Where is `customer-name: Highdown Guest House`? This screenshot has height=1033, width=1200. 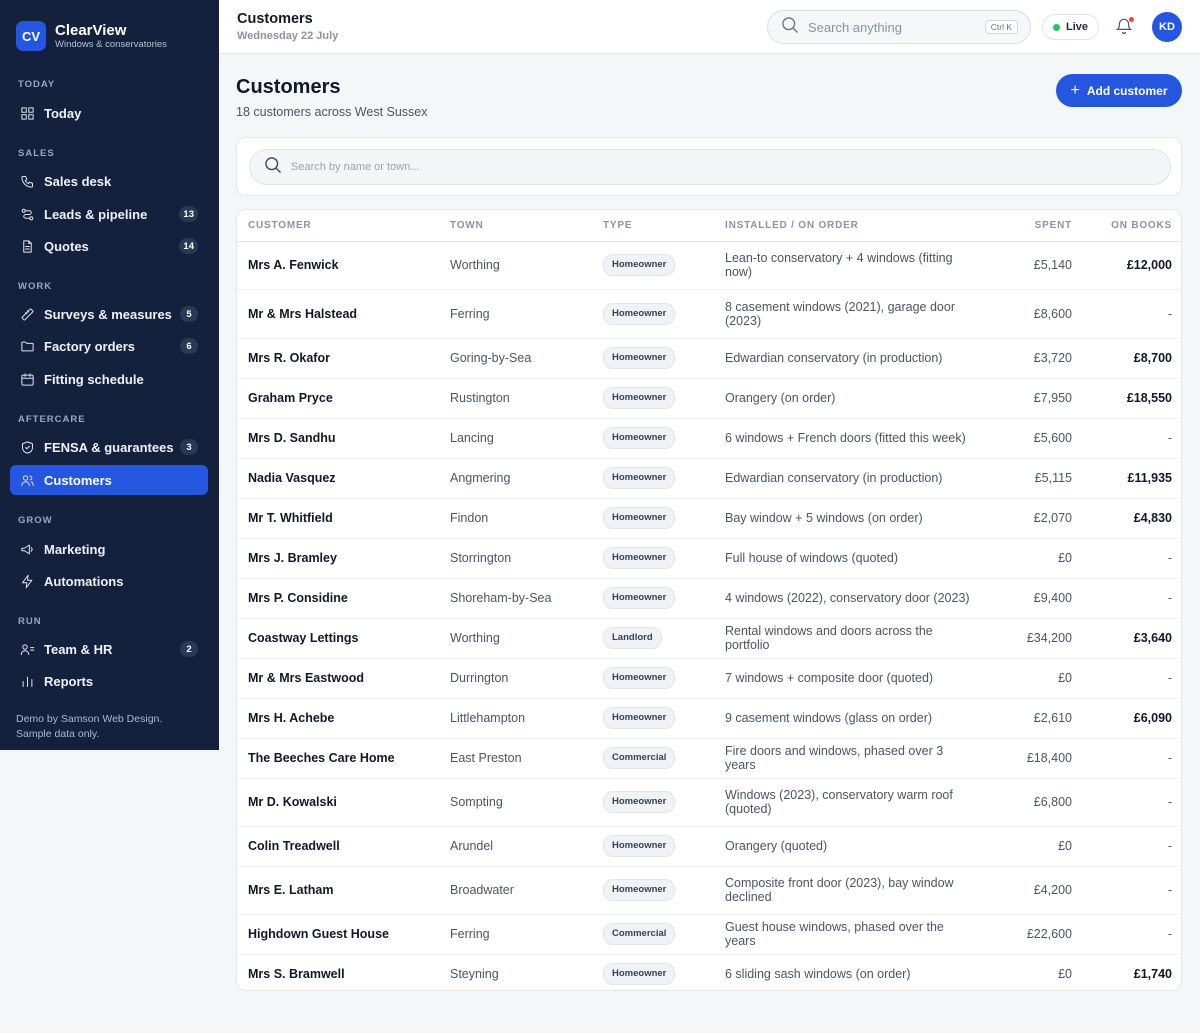 customer-name: Highdown Guest House is located at coordinates (338, 934).